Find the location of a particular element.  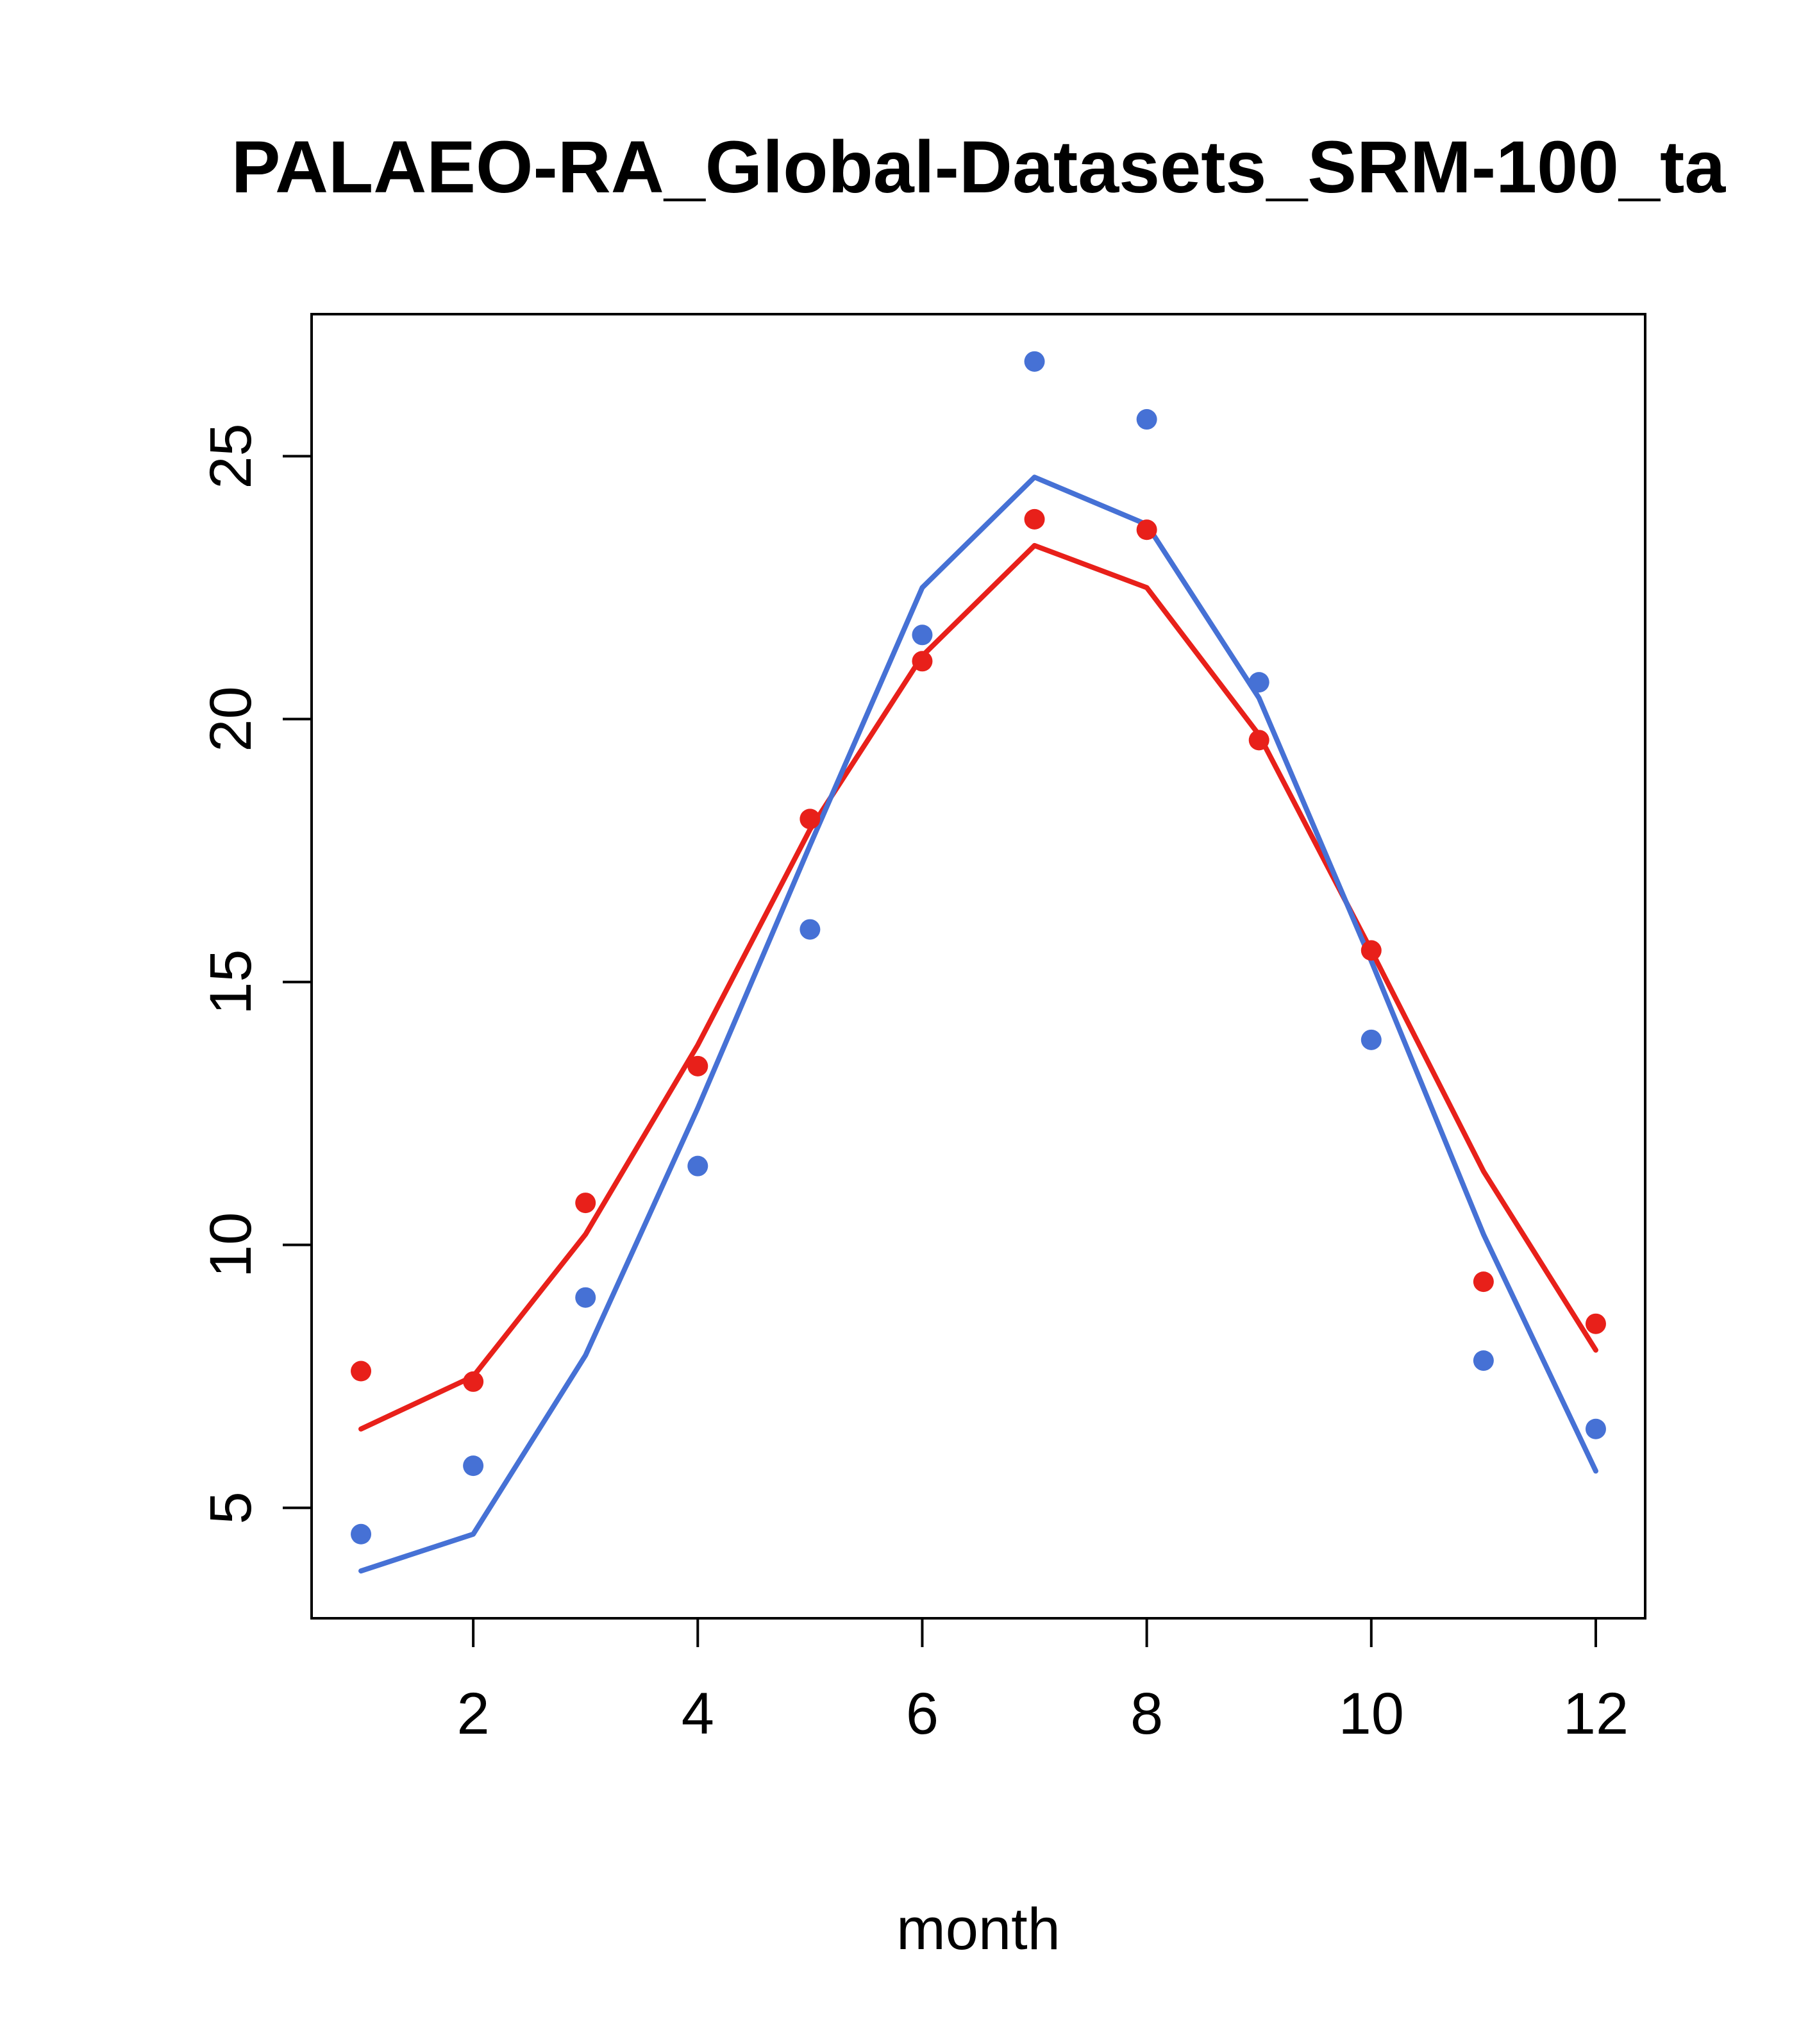

x-tick-label: 2 is located at coordinates (474, 1714).